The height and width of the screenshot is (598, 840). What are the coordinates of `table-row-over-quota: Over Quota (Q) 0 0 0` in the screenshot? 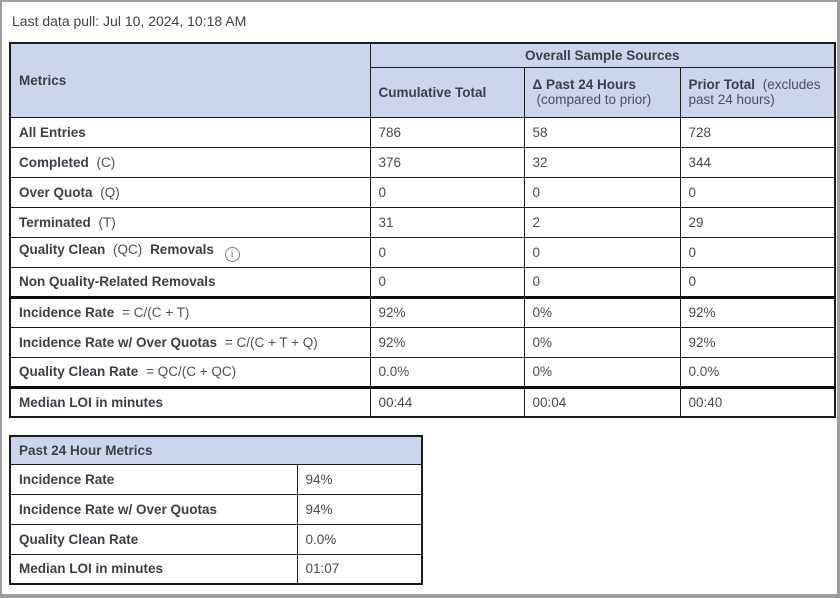 It's located at (422, 192).